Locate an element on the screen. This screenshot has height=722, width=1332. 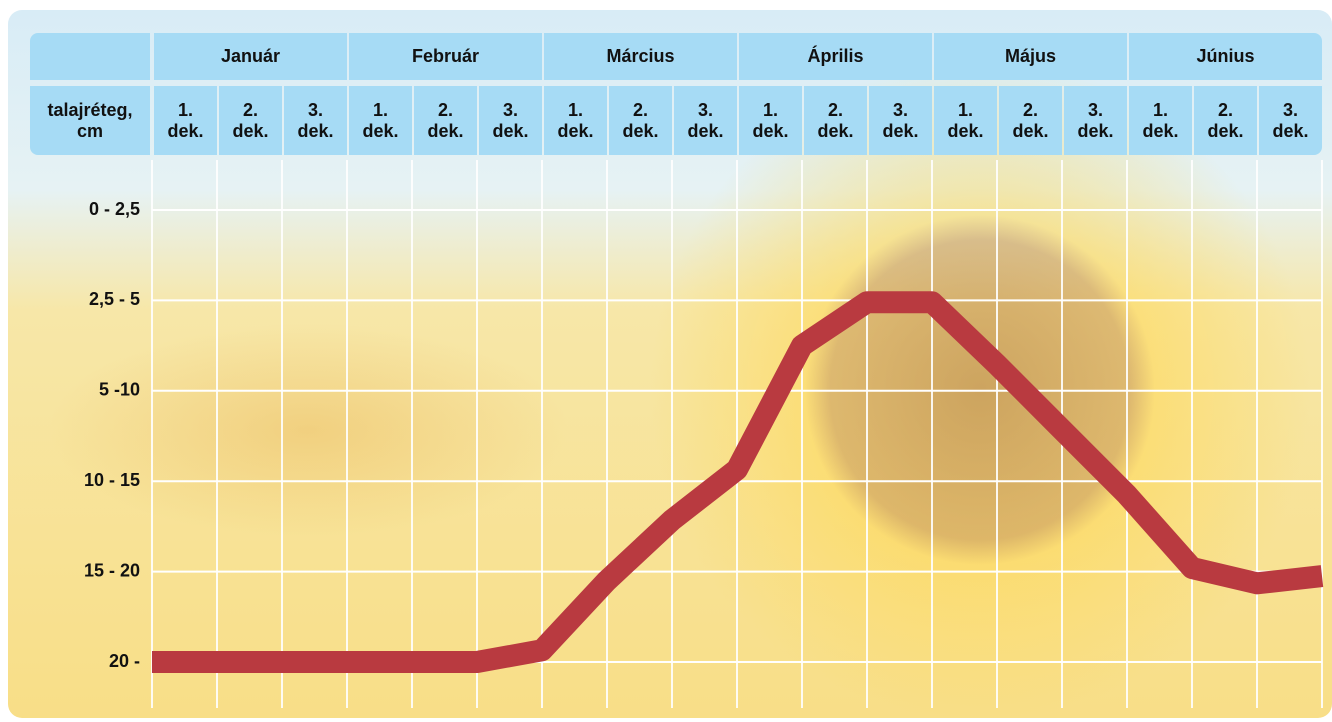
month-header: Január is located at coordinates (250, 56).